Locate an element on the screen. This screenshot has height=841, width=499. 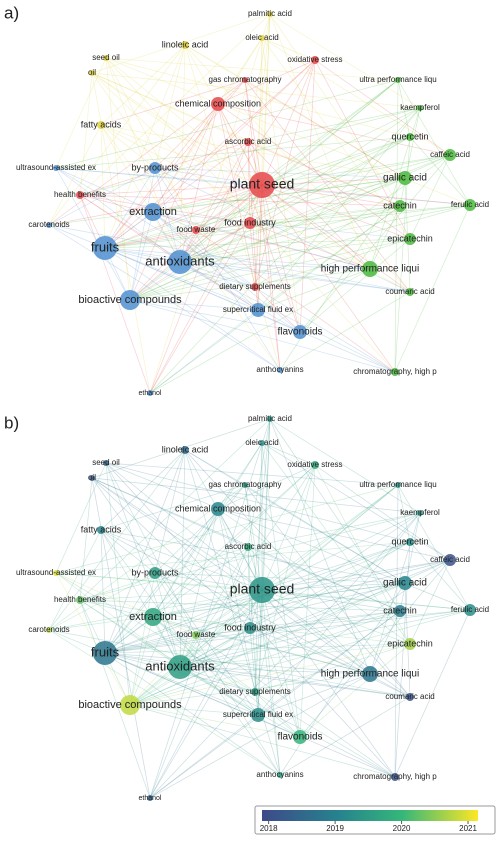
node-label: oxidative stress is located at coordinates (314, 464).